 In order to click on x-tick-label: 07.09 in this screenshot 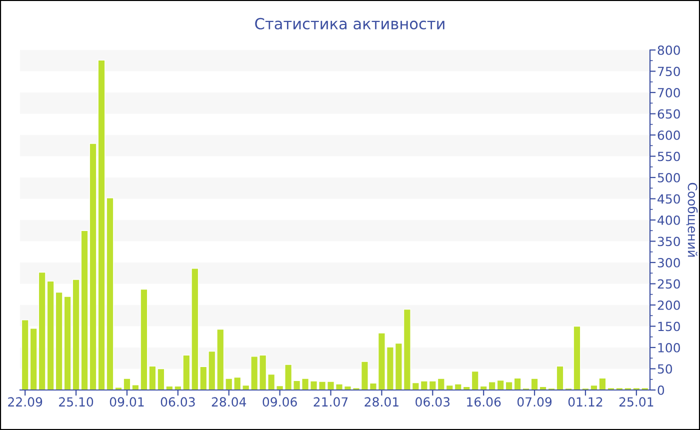, I will do `click(534, 402)`.